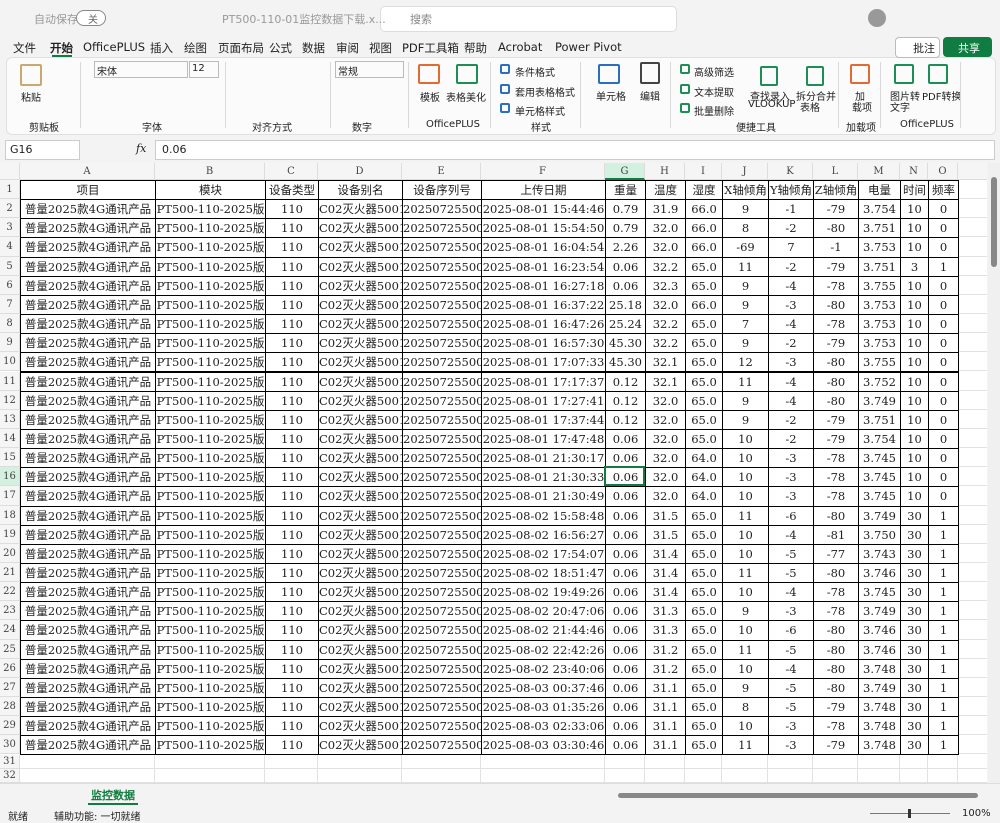 Image resolution: width=1000 pixels, height=823 pixels. I want to click on data-cell: 2025-08-01 15:44:46, so click(543, 209).